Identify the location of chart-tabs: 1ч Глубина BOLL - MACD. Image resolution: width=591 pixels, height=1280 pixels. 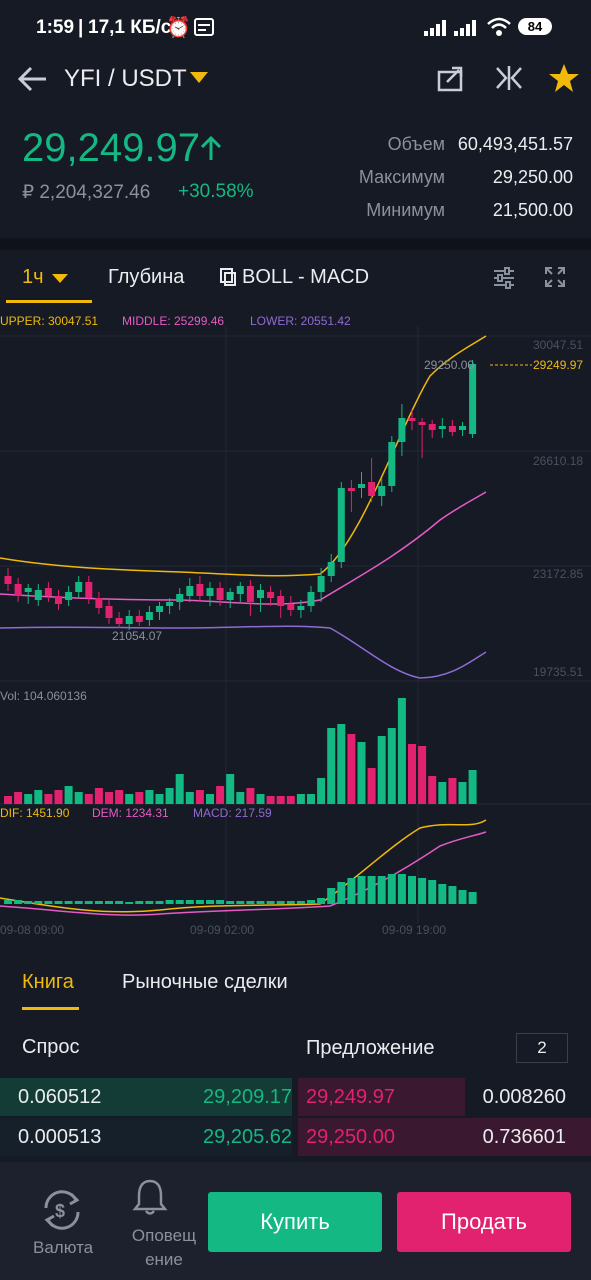
(295, 278).